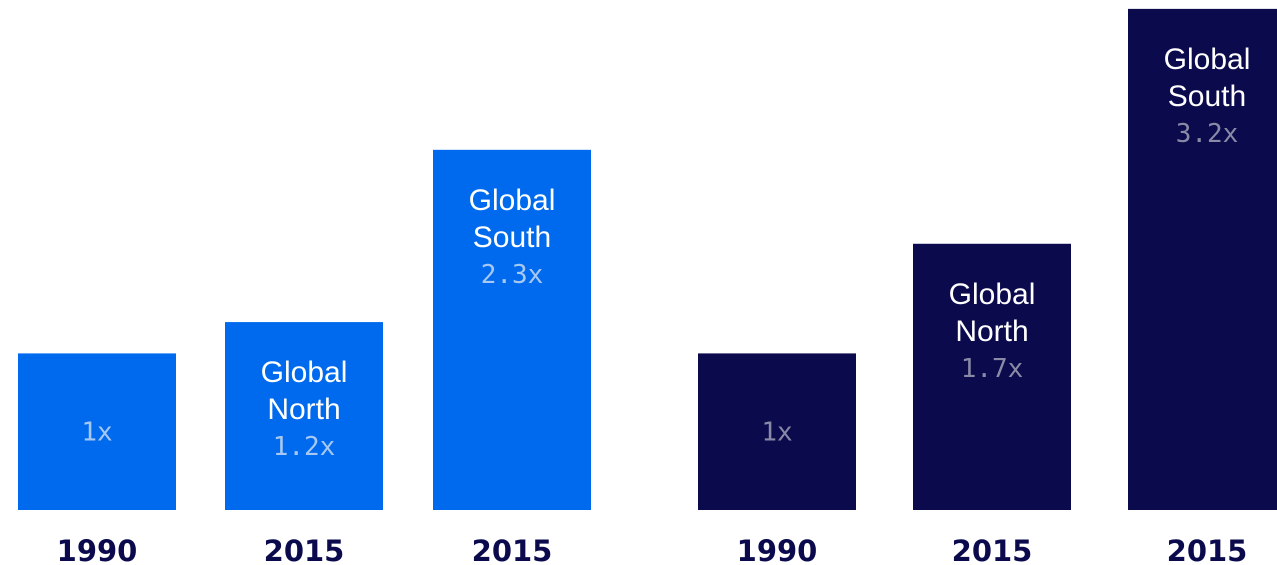 The height and width of the screenshot is (565, 1277). Describe the element at coordinates (1207, 134) in the screenshot. I see `bar-value-label: 3.2x` at that location.